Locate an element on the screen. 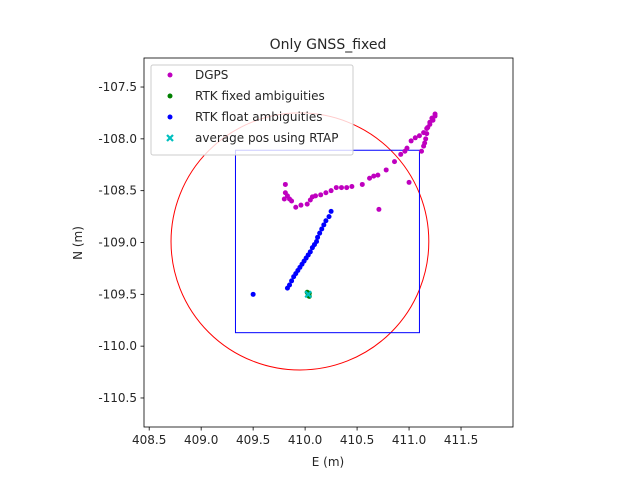 This screenshot has width=640, height=480. y-tick-label: -108.5 is located at coordinates (117, 191).